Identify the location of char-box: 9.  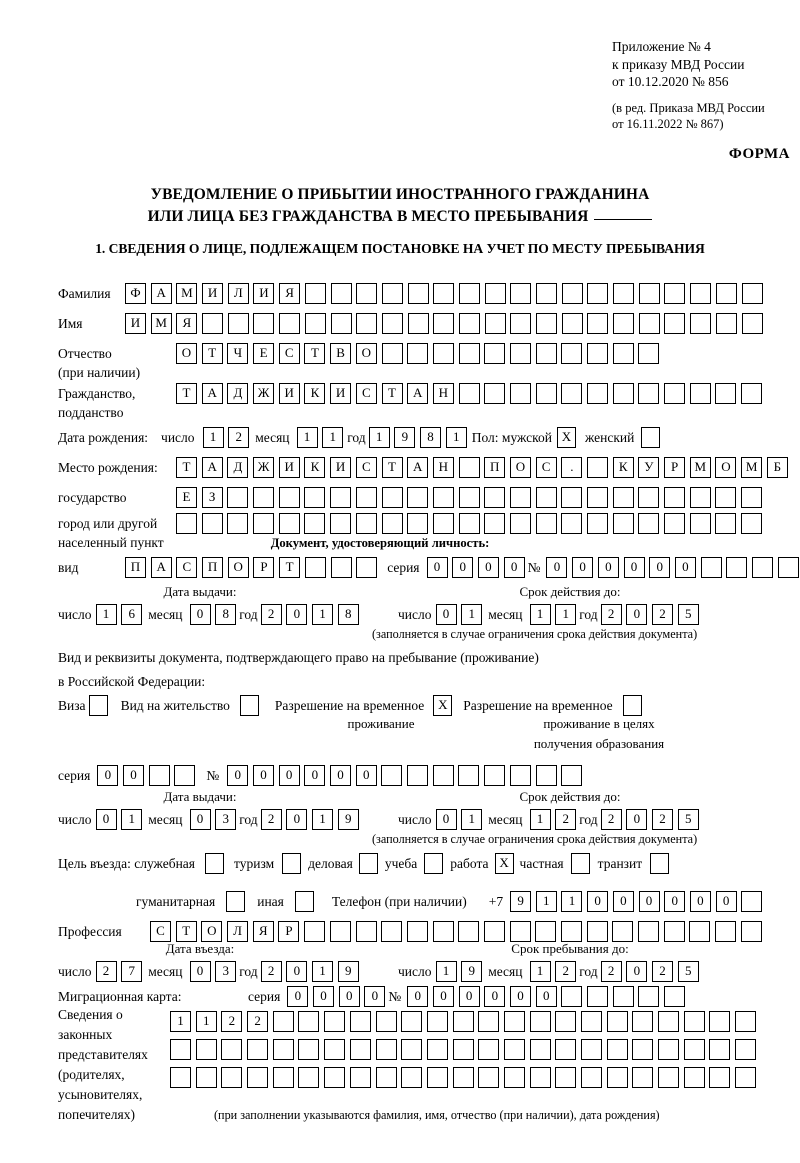
(521, 901).